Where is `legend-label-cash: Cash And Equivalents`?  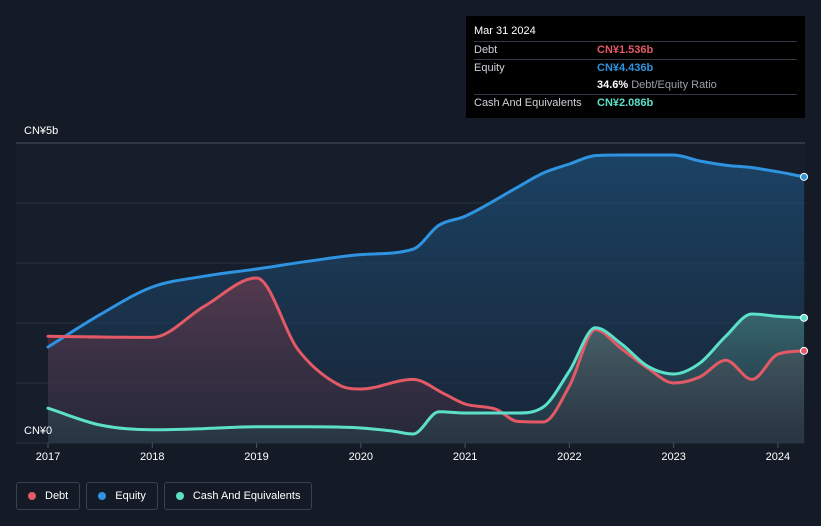
legend-label-cash: Cash And Equivalents is located at coordinates (246, 496).